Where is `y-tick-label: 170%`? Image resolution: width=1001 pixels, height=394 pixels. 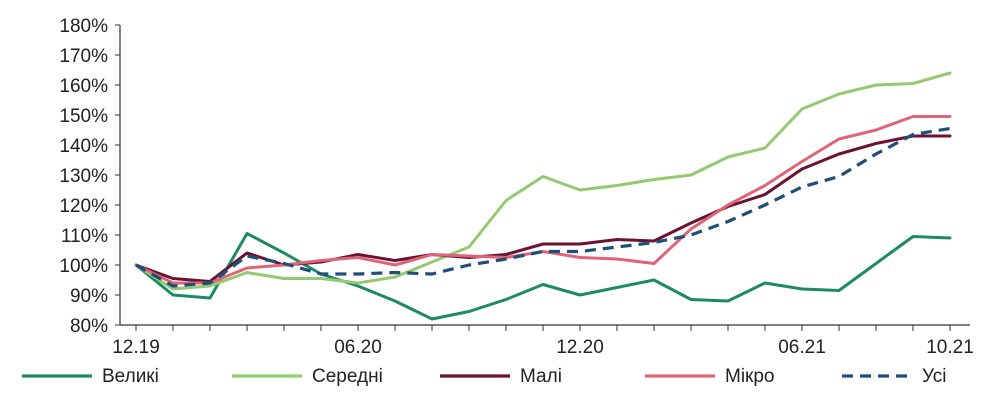 y-tick-label: 170% is located at coordinates (83, 56).